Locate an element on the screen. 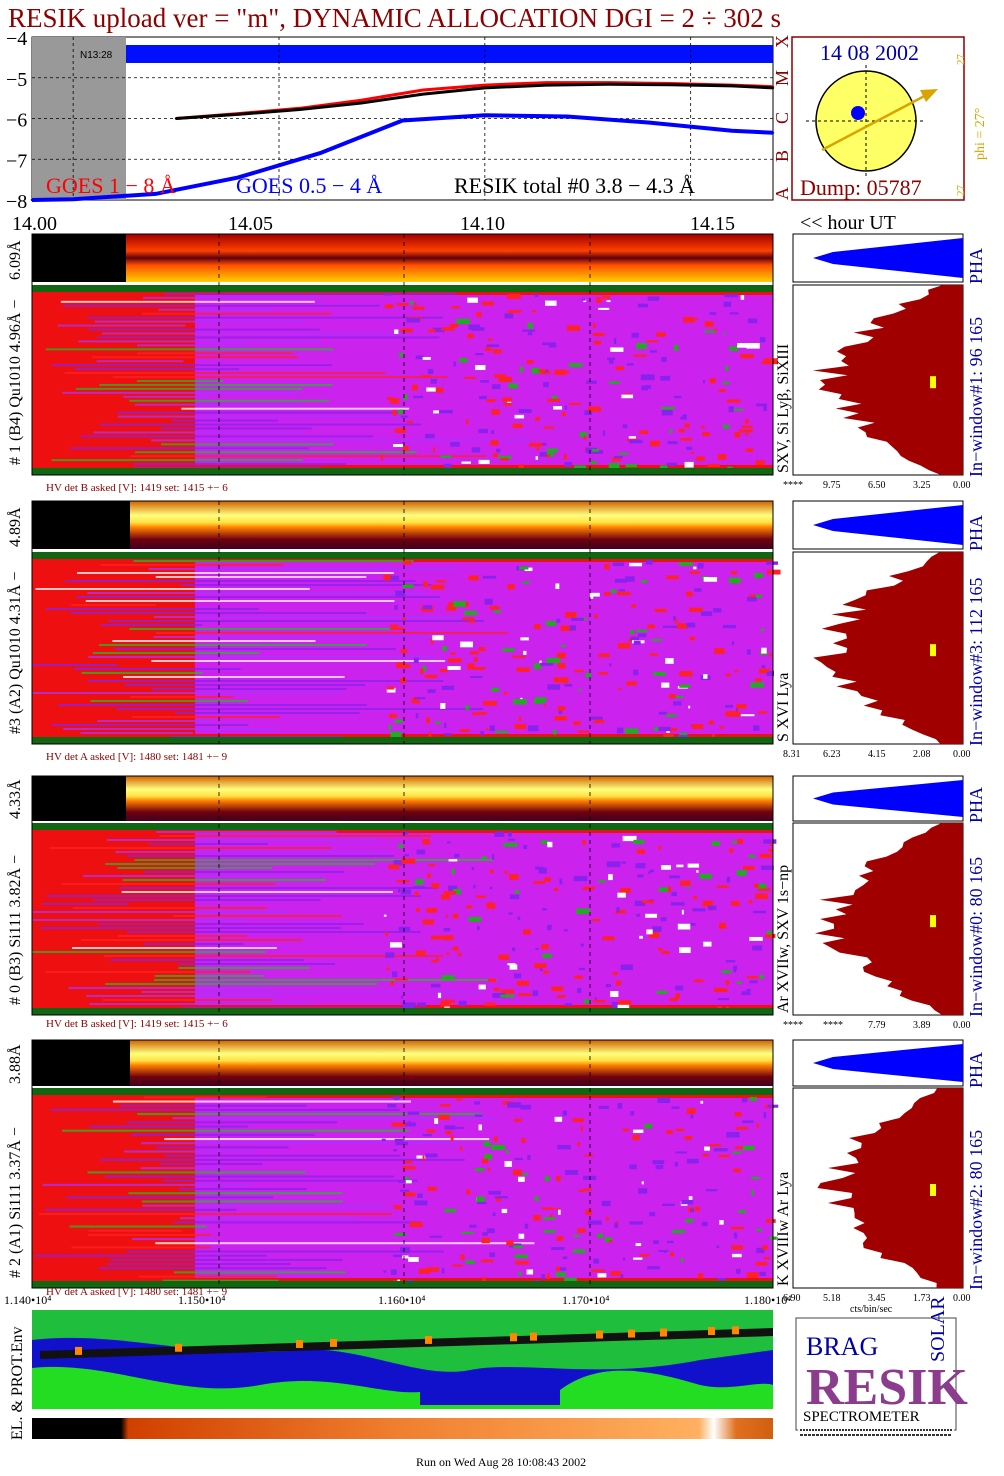  phi-bottom: 27 is located at coordinates (961, 191).